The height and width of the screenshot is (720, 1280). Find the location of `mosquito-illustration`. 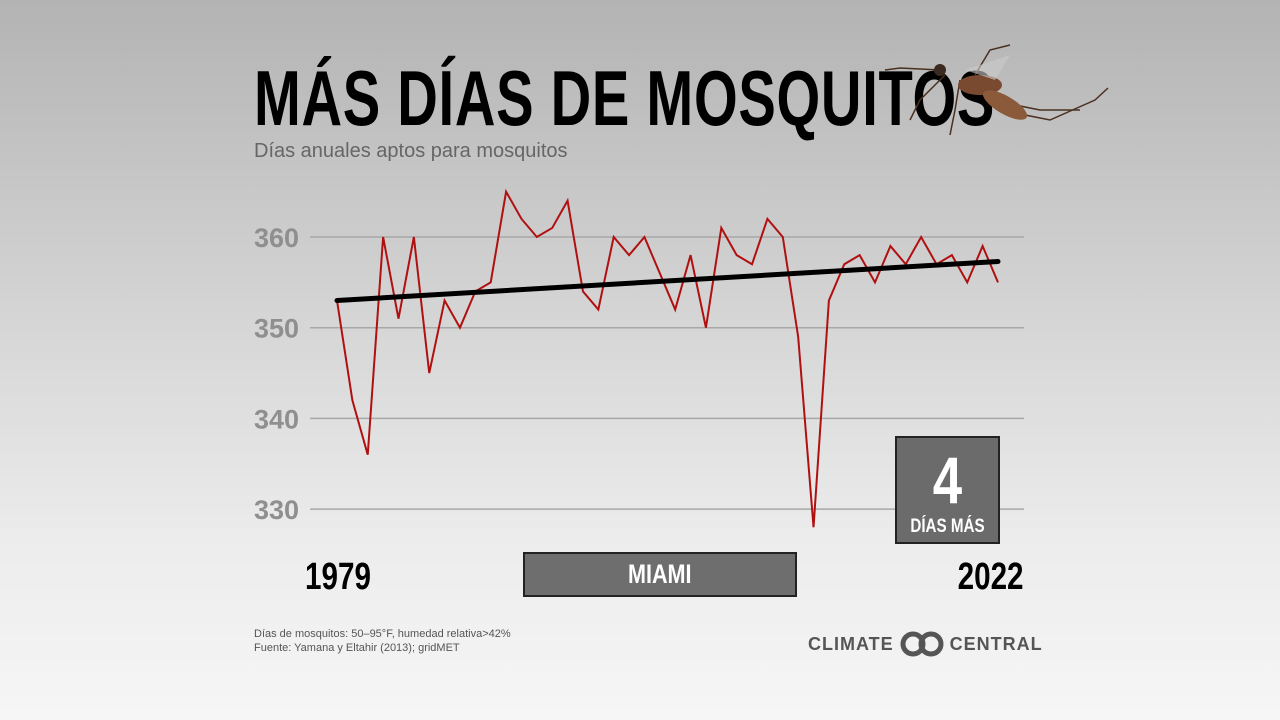

mosquito-illustration is located at coordinates (996, 90).